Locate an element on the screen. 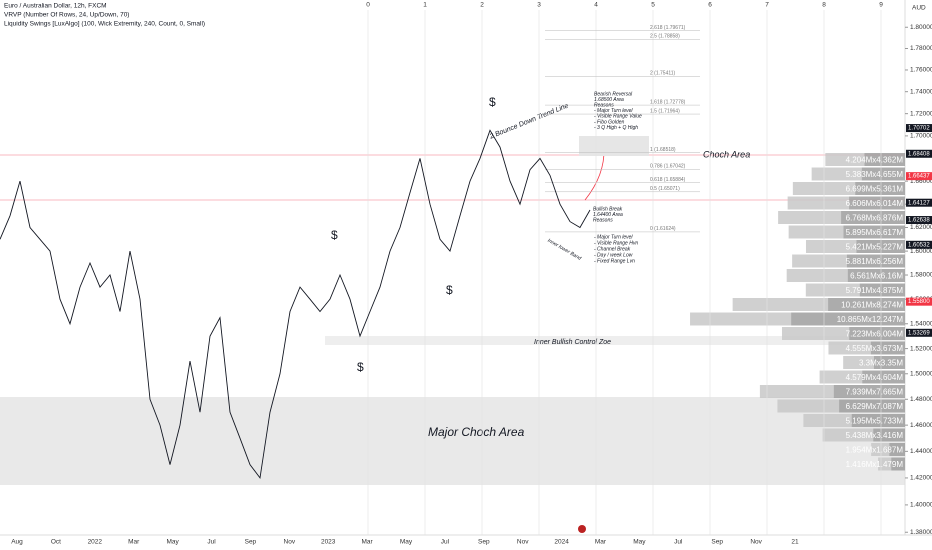 This screenshot has height=550, width=932. time-tick-label: 2023 is located at coordinates (328, 542).